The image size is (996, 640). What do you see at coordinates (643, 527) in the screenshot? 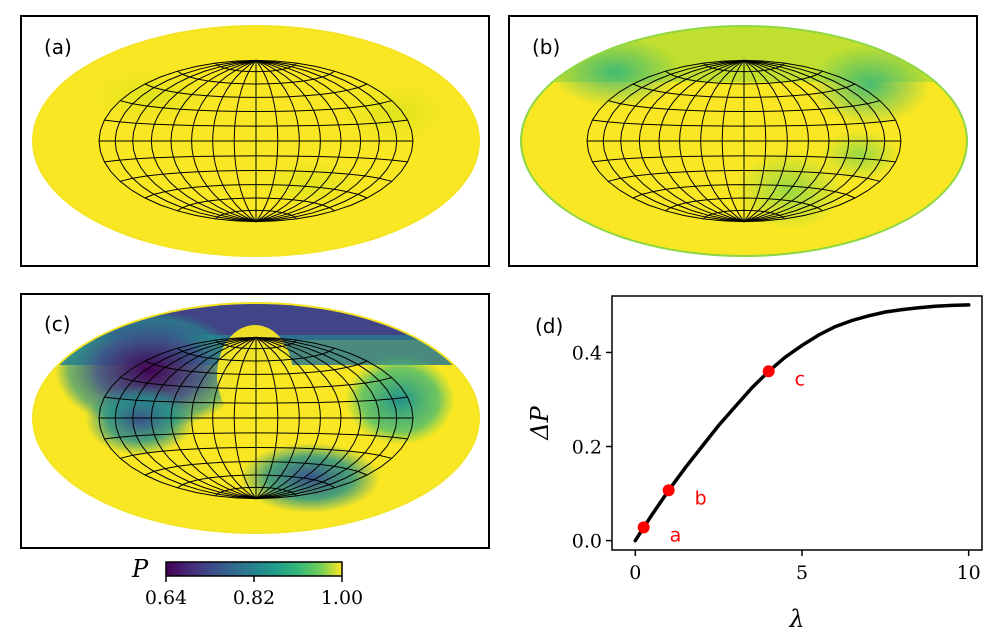
I see `highlight-point-a` at bounding box center [643, 527].